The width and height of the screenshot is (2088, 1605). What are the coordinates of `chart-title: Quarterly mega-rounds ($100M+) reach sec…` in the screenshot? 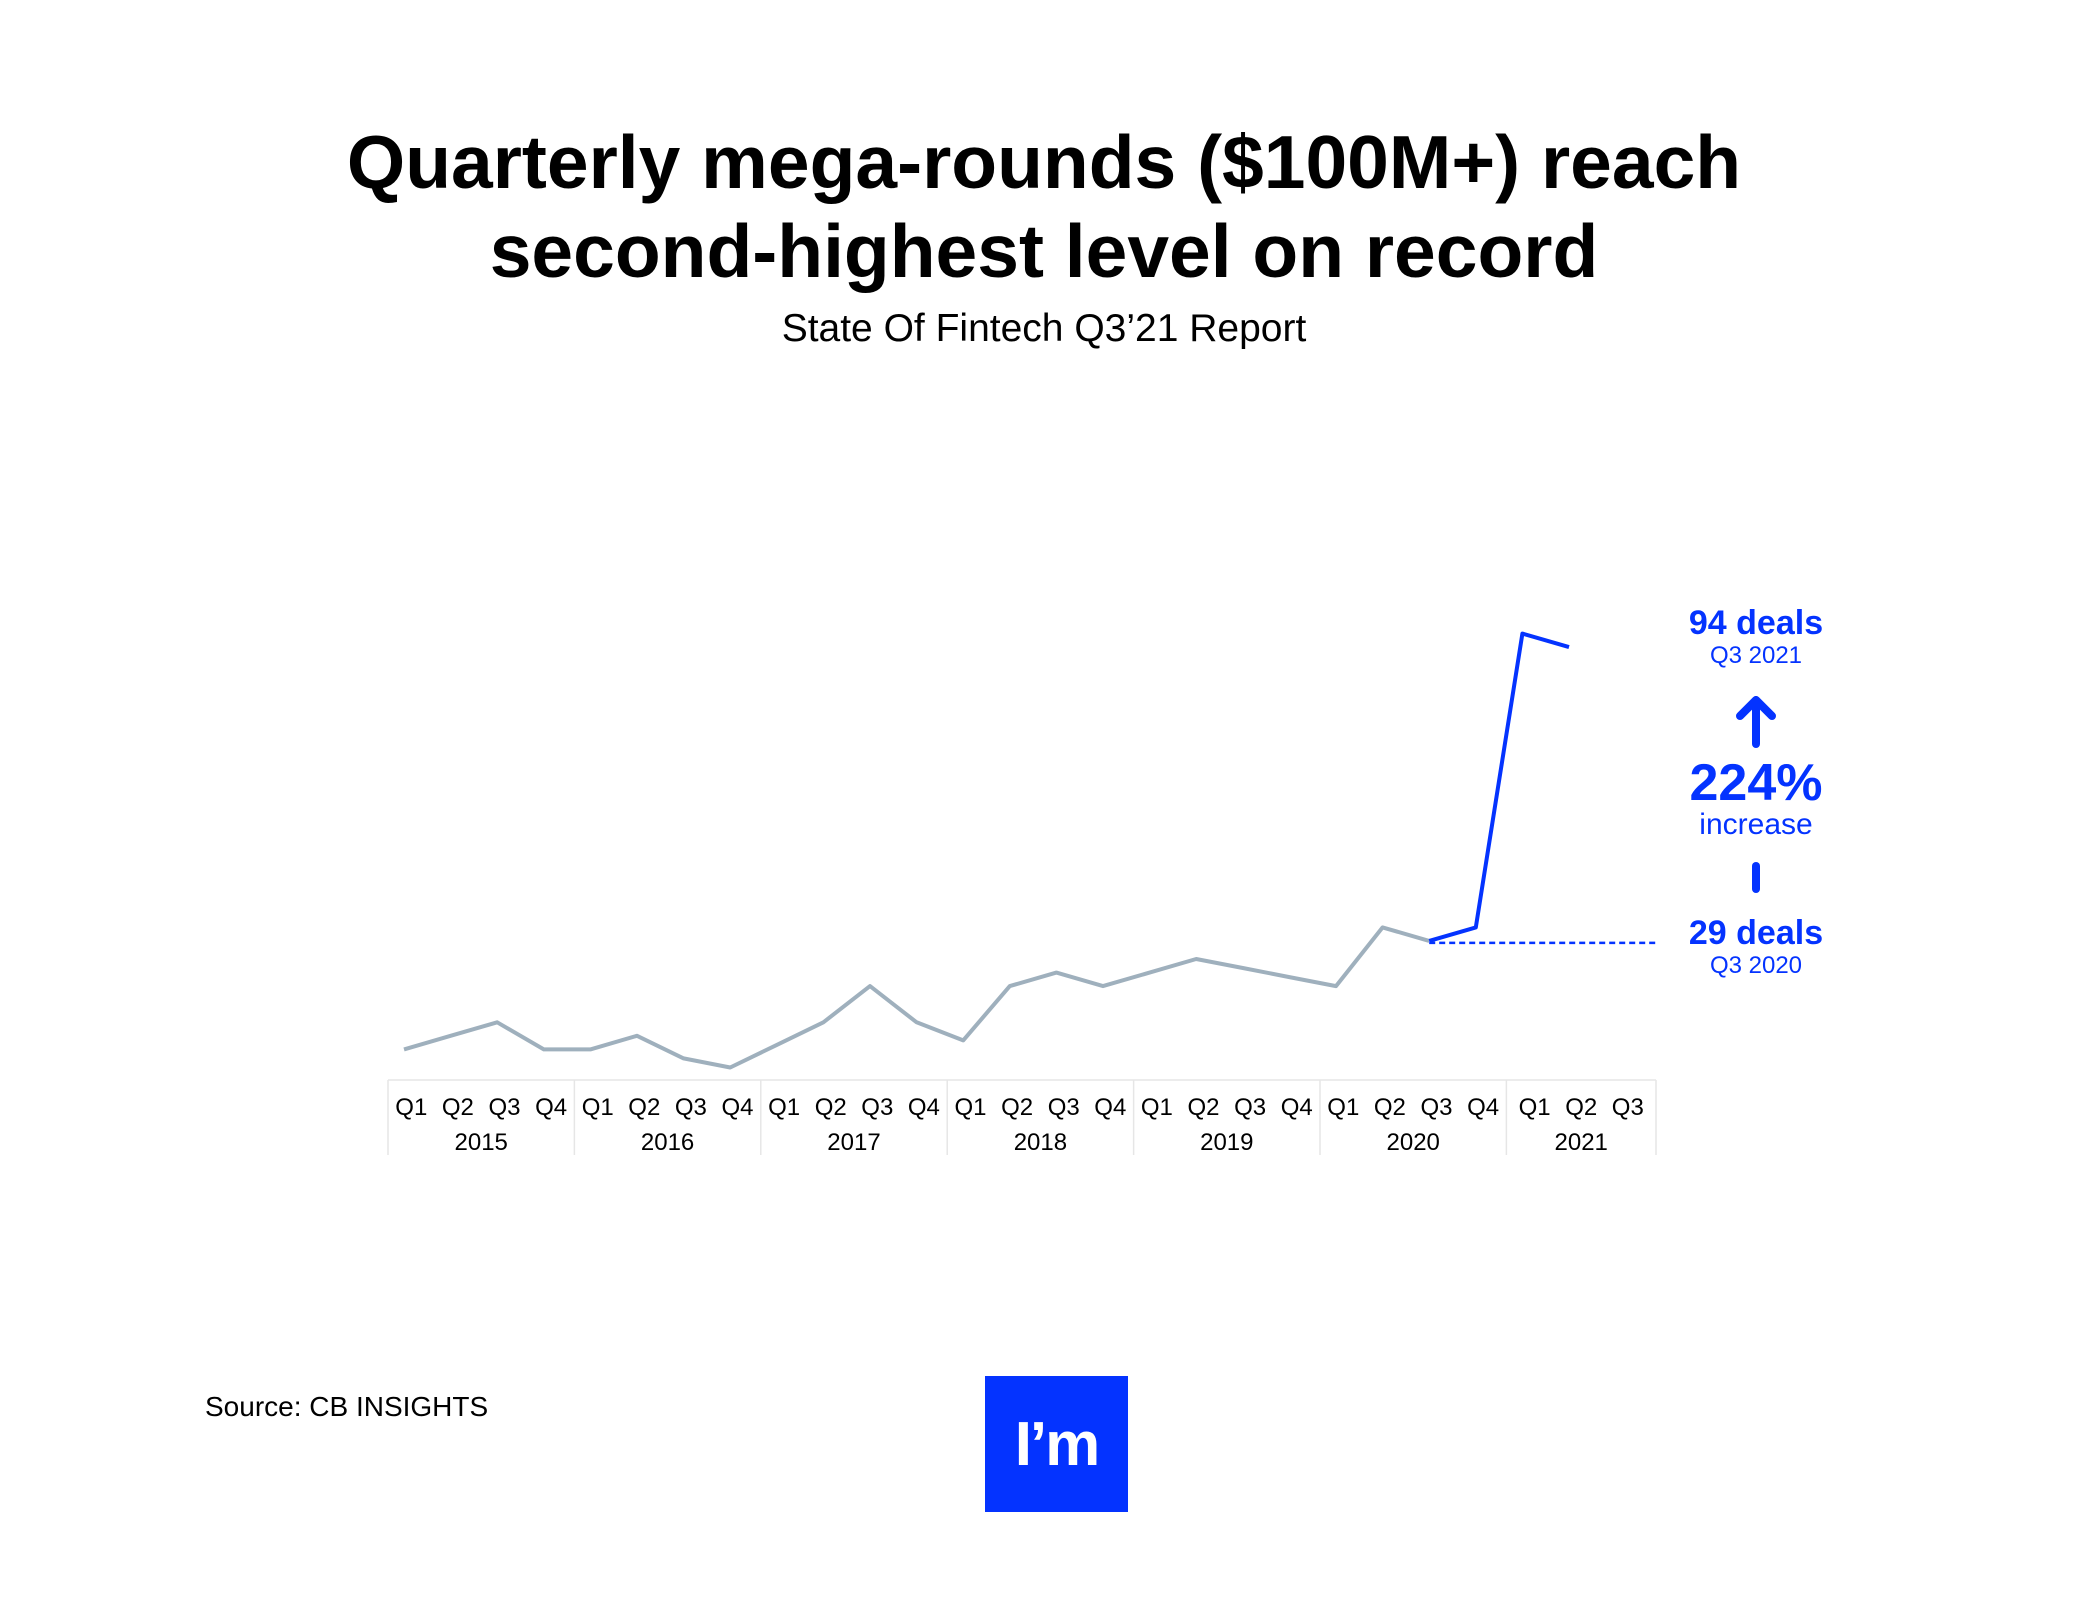 It's located at (1044, 207).